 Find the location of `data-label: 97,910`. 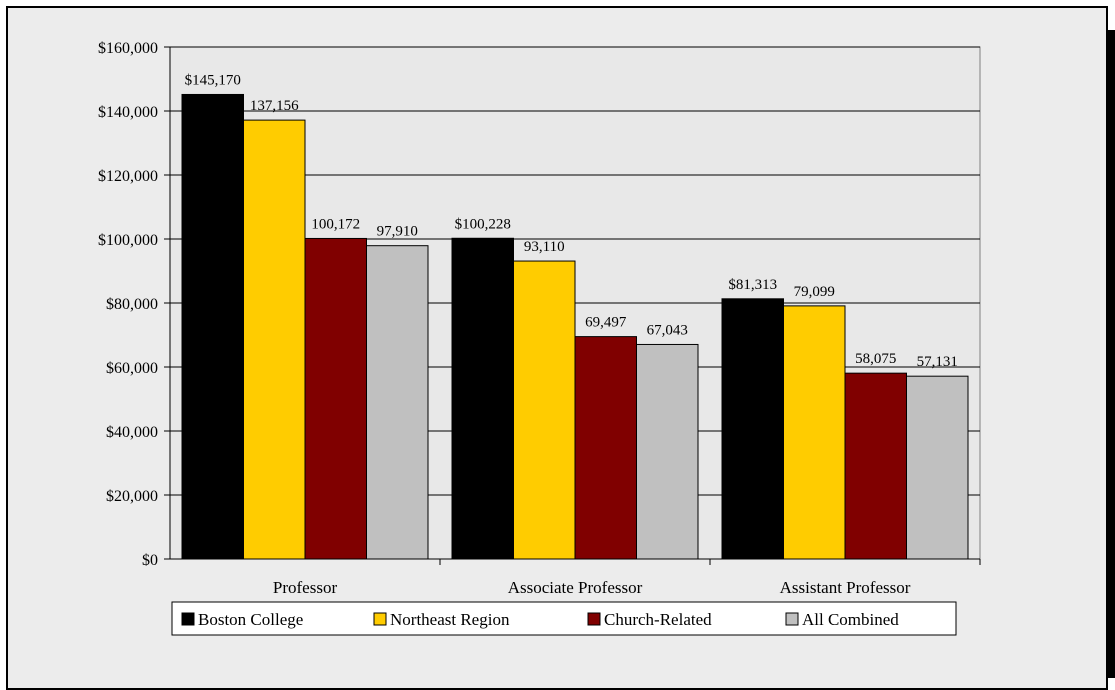

data-label: 97,910 is located at coordinates (397, 232).